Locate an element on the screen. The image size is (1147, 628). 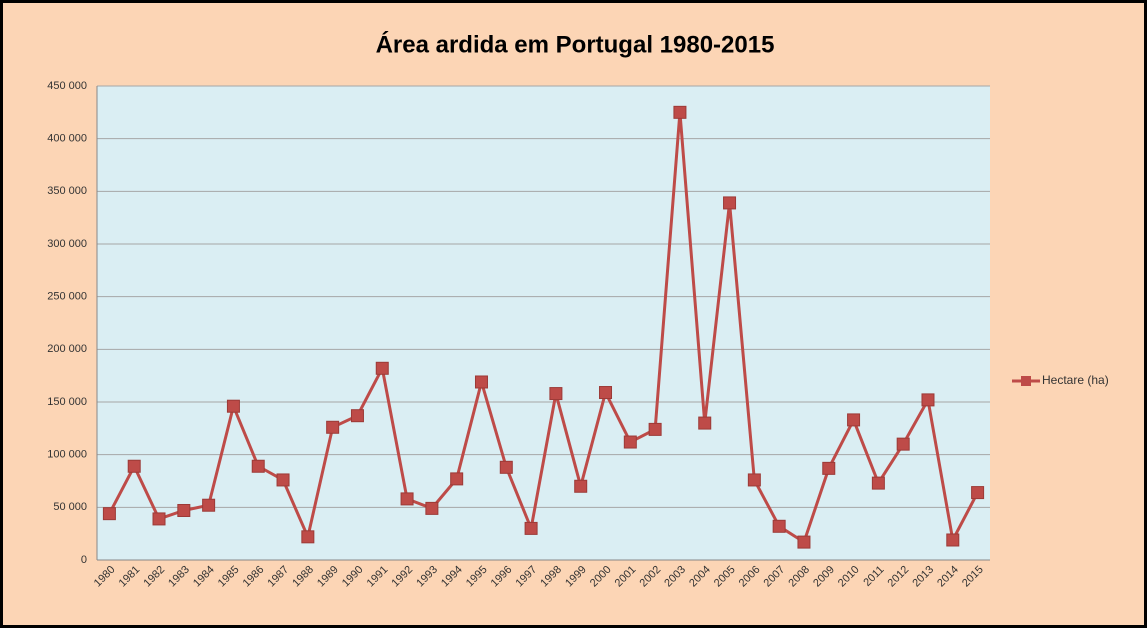
y-tick-label: 100 000 is located at coordinates (67, 455).